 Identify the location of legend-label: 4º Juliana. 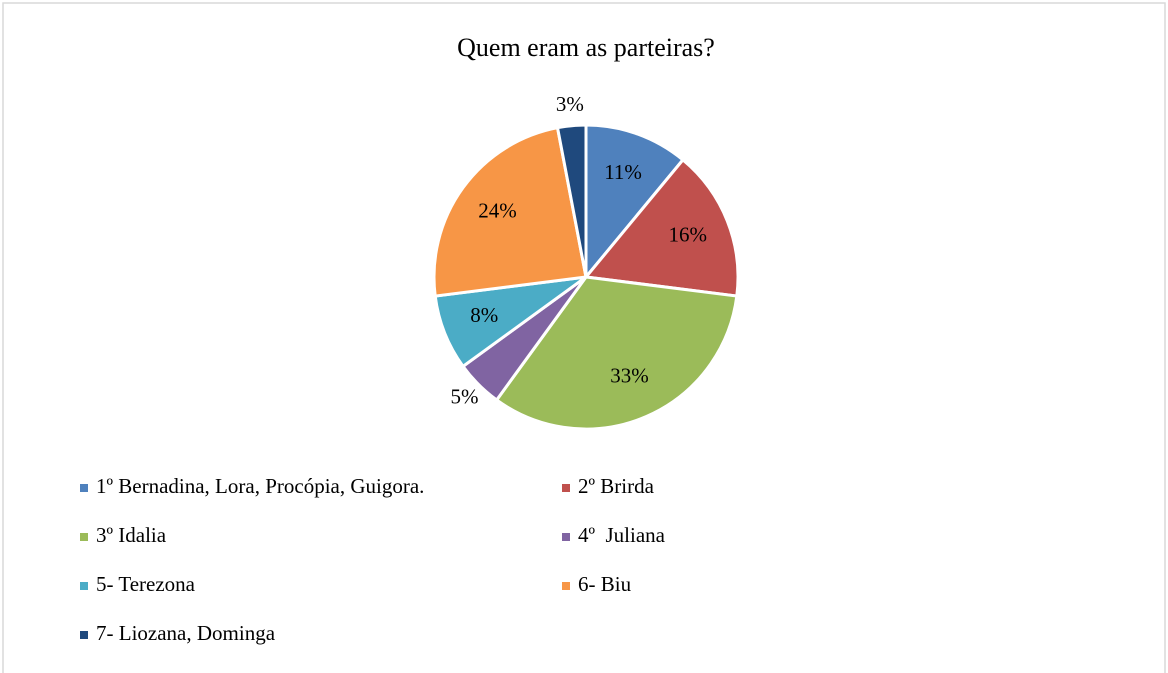
(622, 535).